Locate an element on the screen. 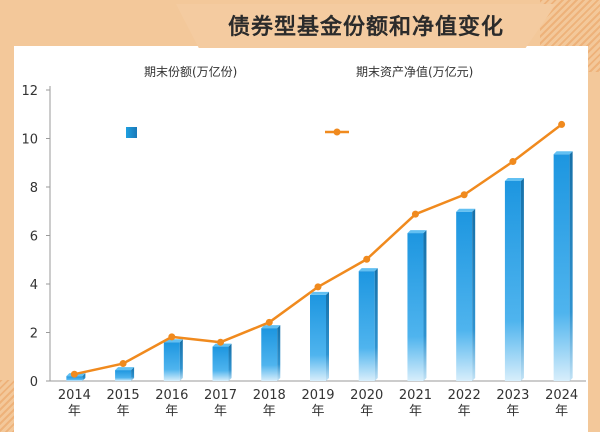 The height and width of the screenshot is (432, 600). x-tick-label-year: 2020 is located at coordinates (366, 395).